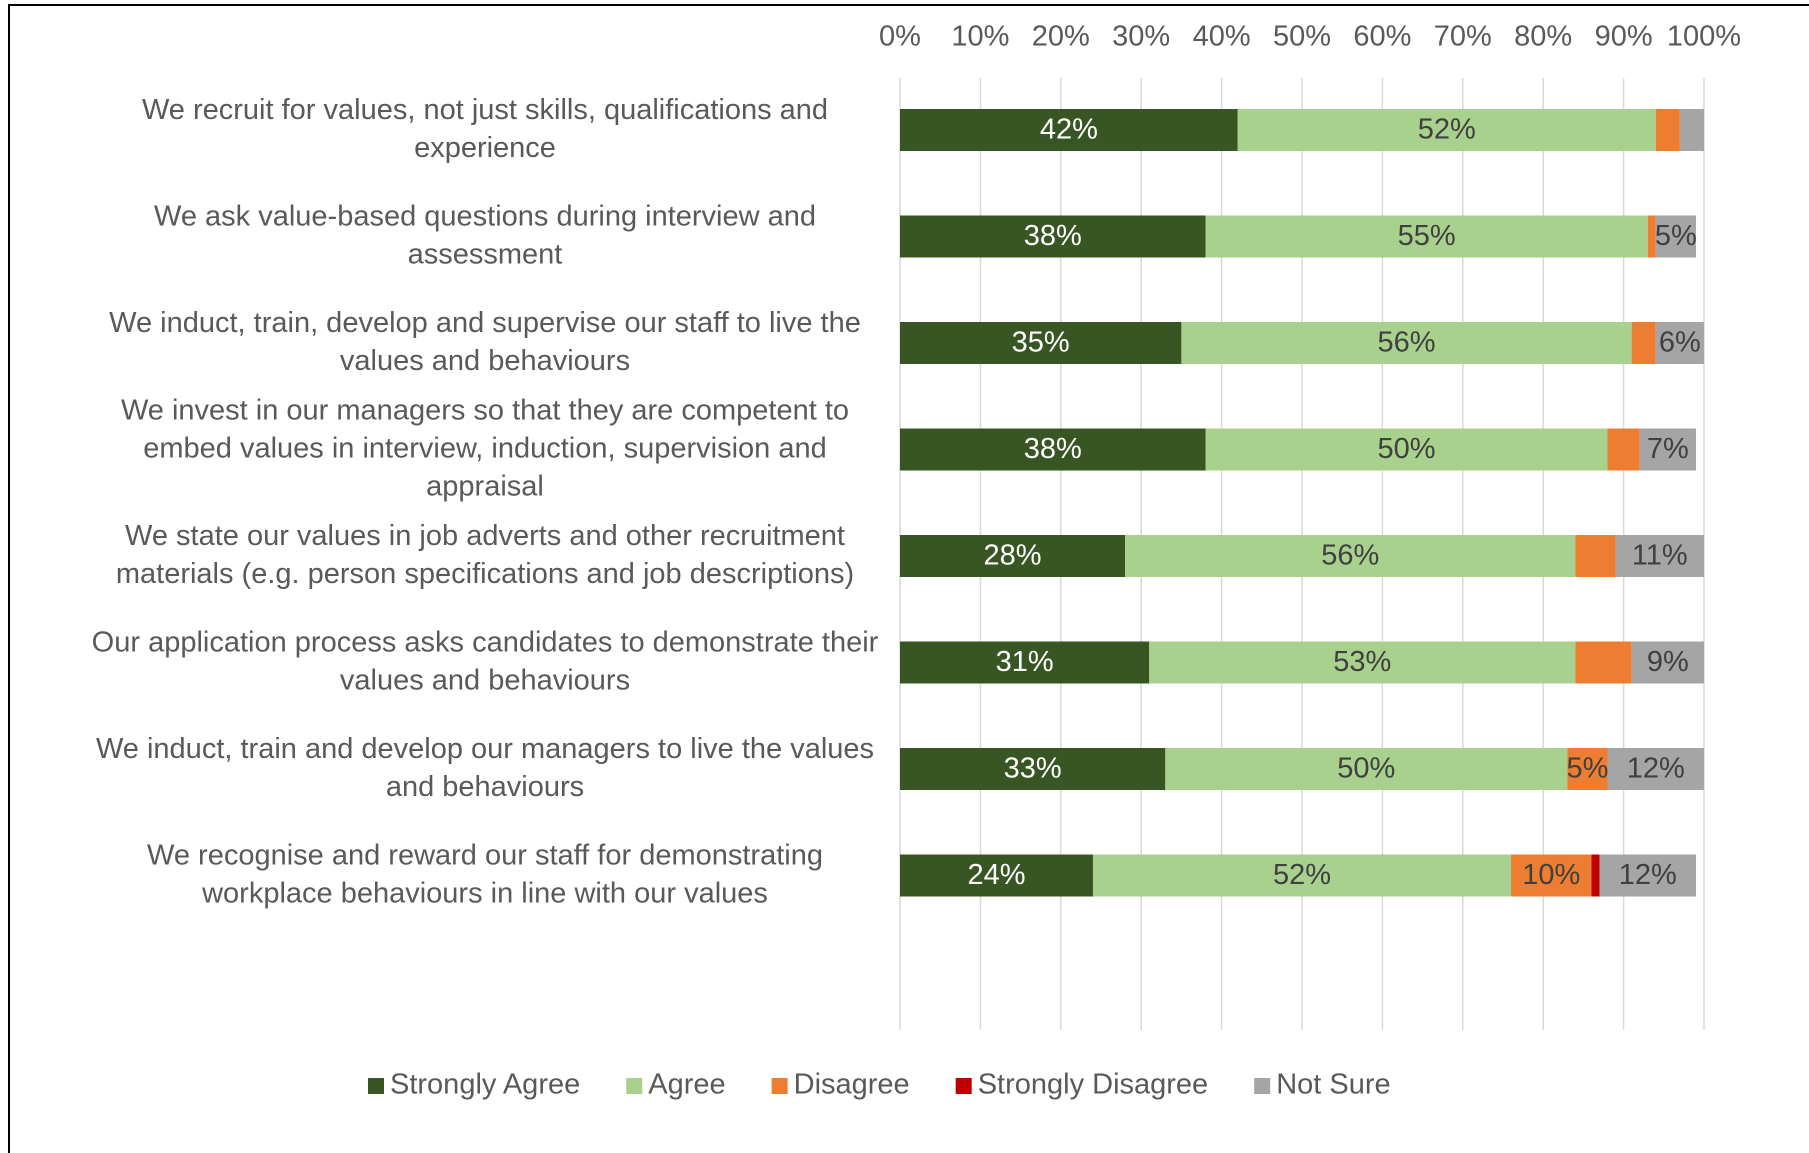 The height and width of the screenshot is (1153, 1809). I want to click on data-label: 7%, so click(1668, 449).